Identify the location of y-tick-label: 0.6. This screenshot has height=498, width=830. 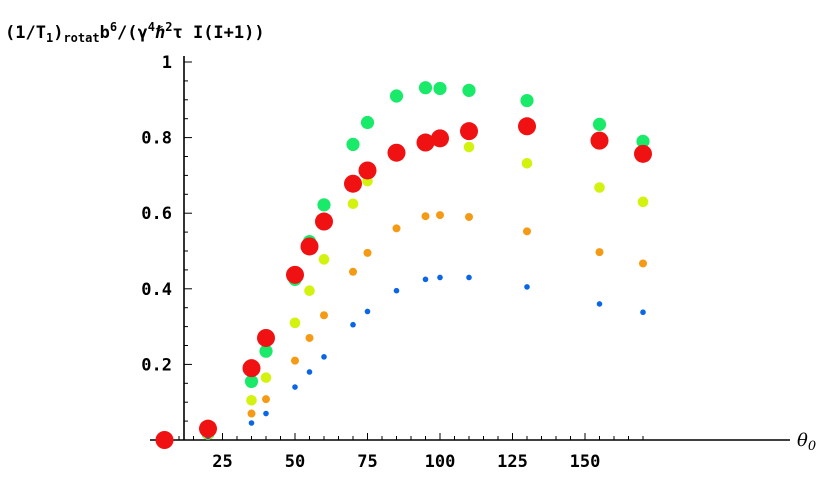
(156, 214).